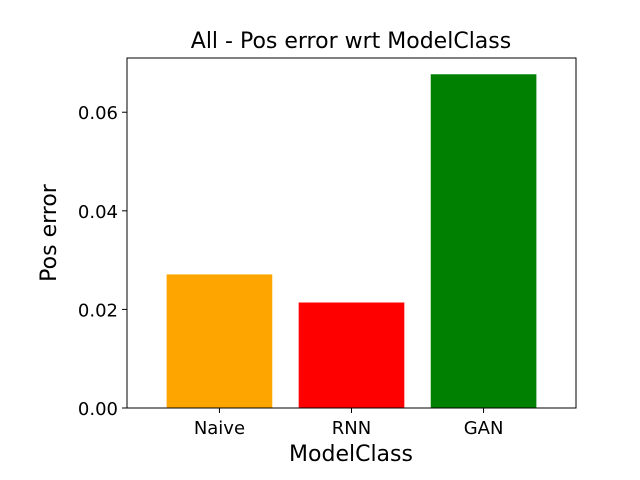  Describe the element at coordinates (98, 310) in the screenshot. I see `y-tick-label: 0.02` at that location.